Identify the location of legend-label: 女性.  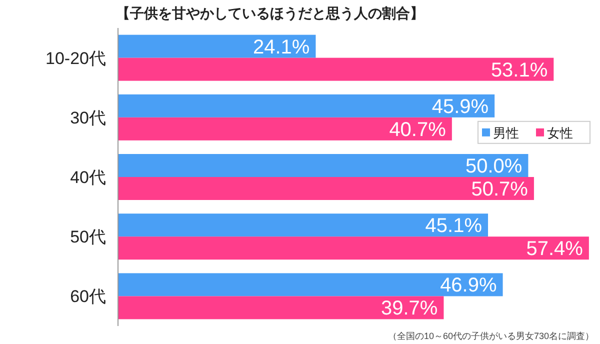
(560, 132).